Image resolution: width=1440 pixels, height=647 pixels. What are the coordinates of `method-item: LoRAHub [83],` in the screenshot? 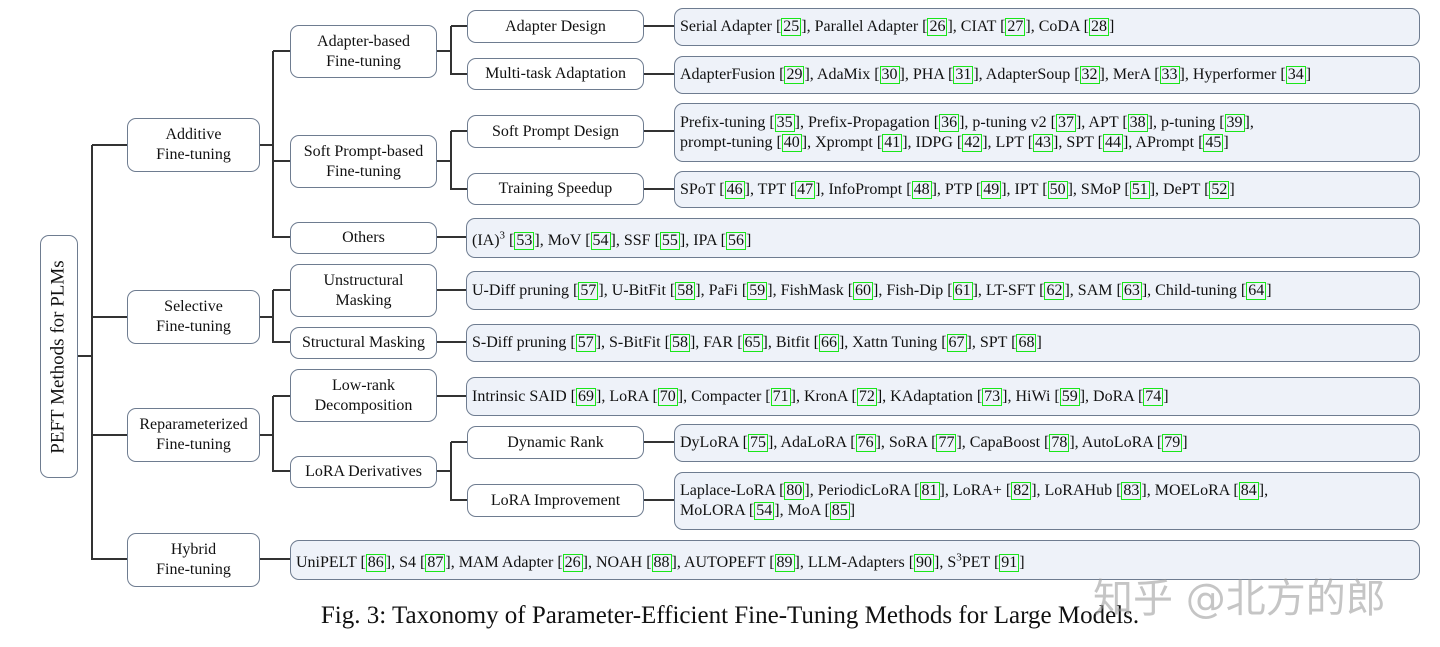 It's located at (1099, 491).